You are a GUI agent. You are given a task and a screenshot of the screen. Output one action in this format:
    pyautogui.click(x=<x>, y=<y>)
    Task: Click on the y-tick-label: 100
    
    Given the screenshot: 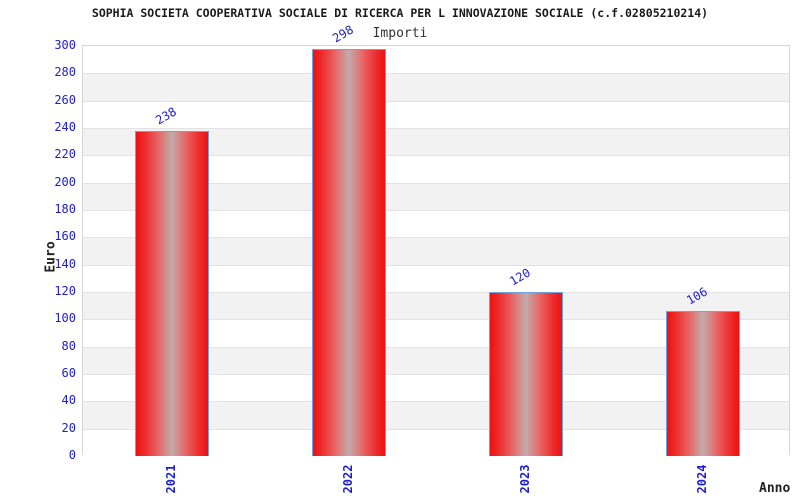 What is the action you would take?
    pyautogui.click(x=65, y=318)
    